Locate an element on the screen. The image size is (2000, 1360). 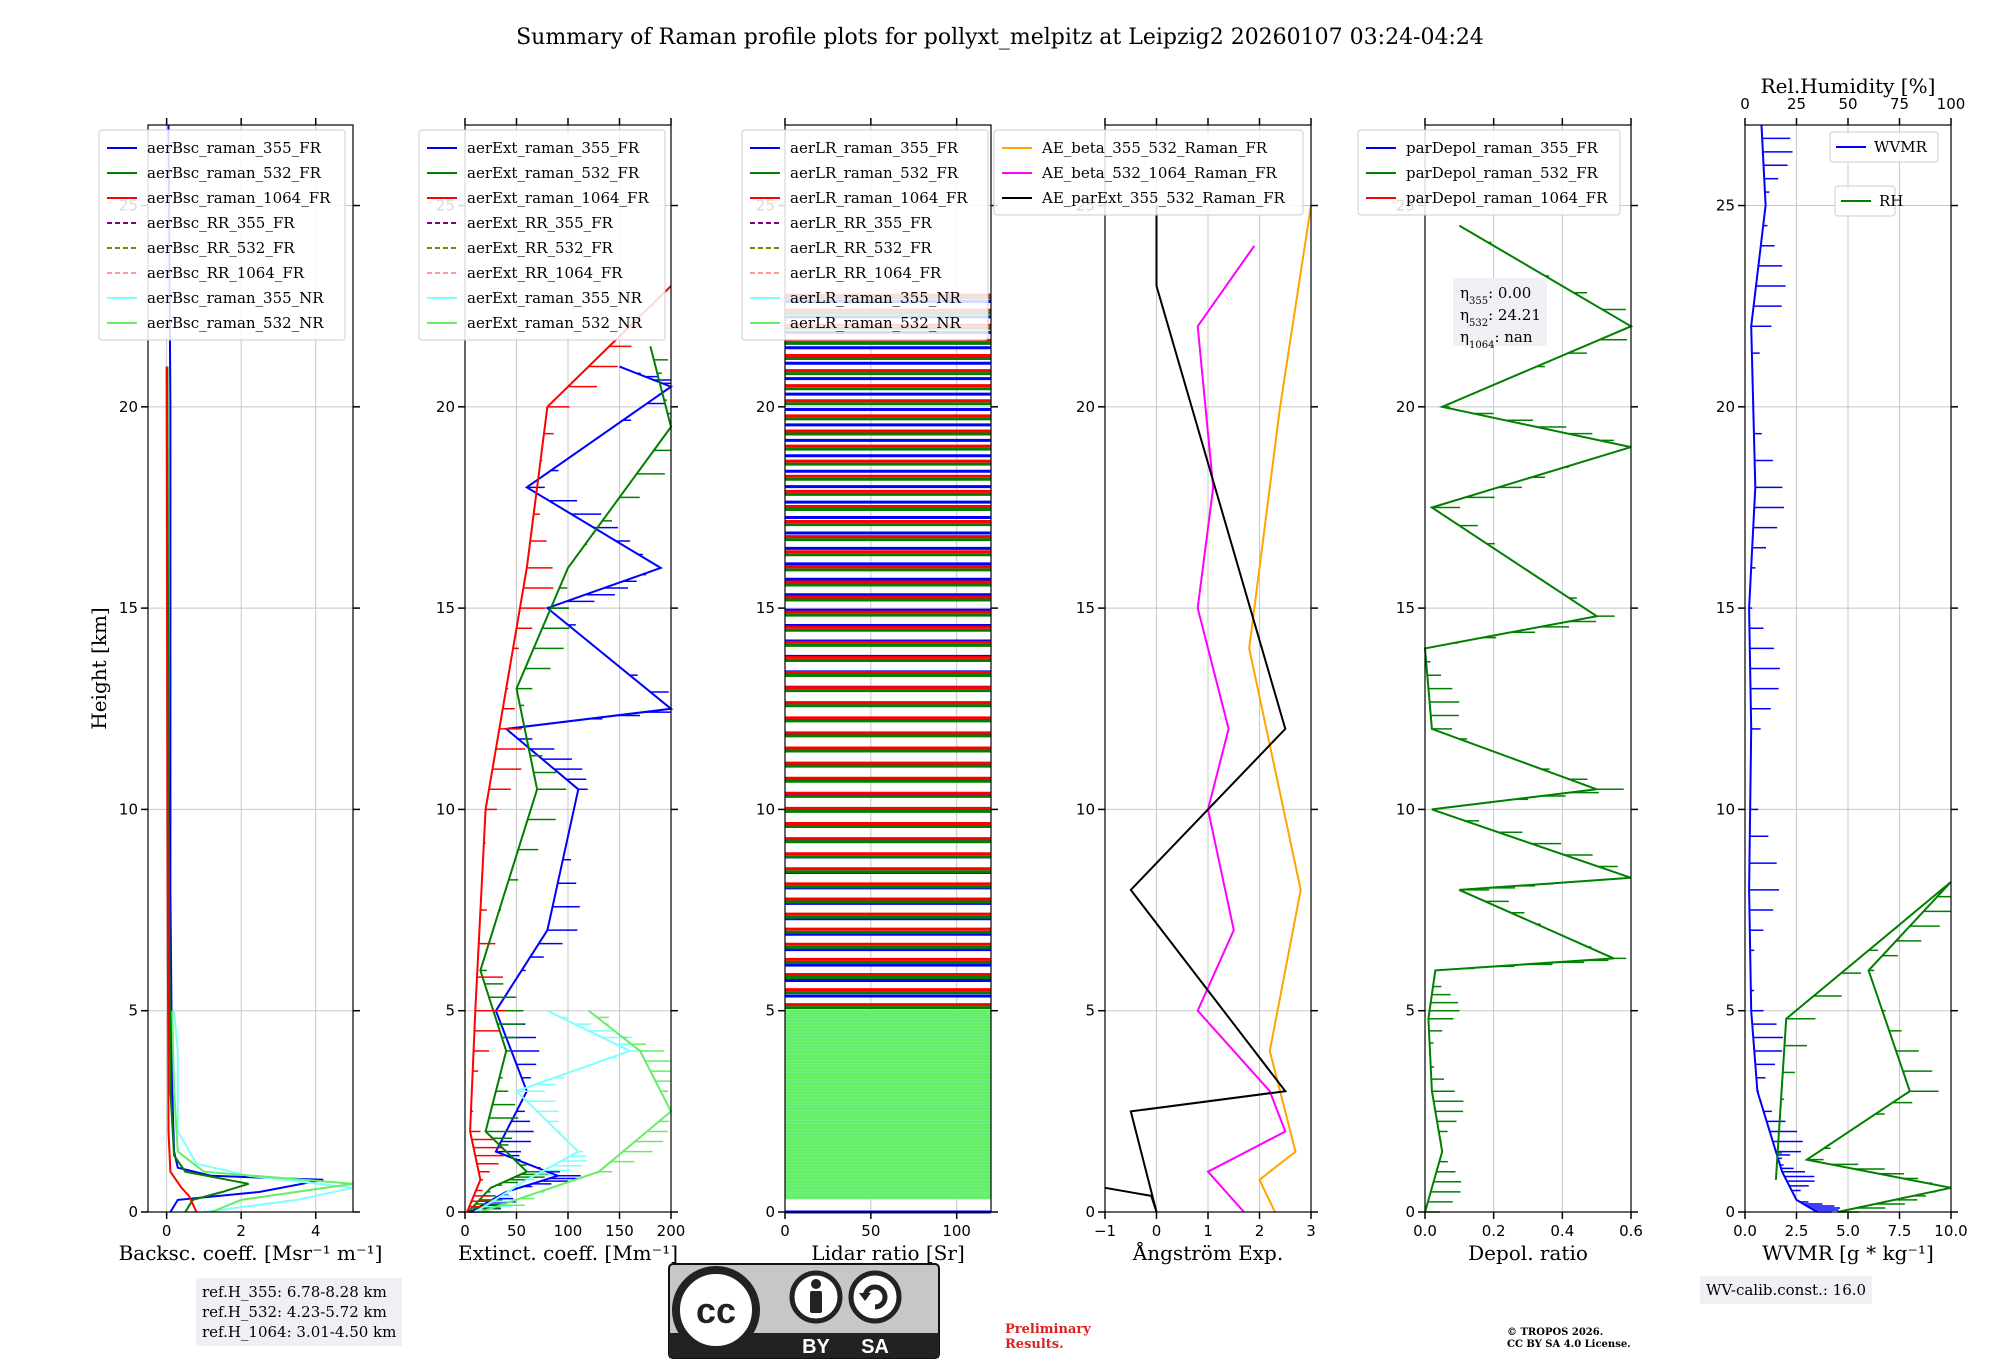
legend-entry: aerLR_RR_355_FR is located at coordinates (861, 223).